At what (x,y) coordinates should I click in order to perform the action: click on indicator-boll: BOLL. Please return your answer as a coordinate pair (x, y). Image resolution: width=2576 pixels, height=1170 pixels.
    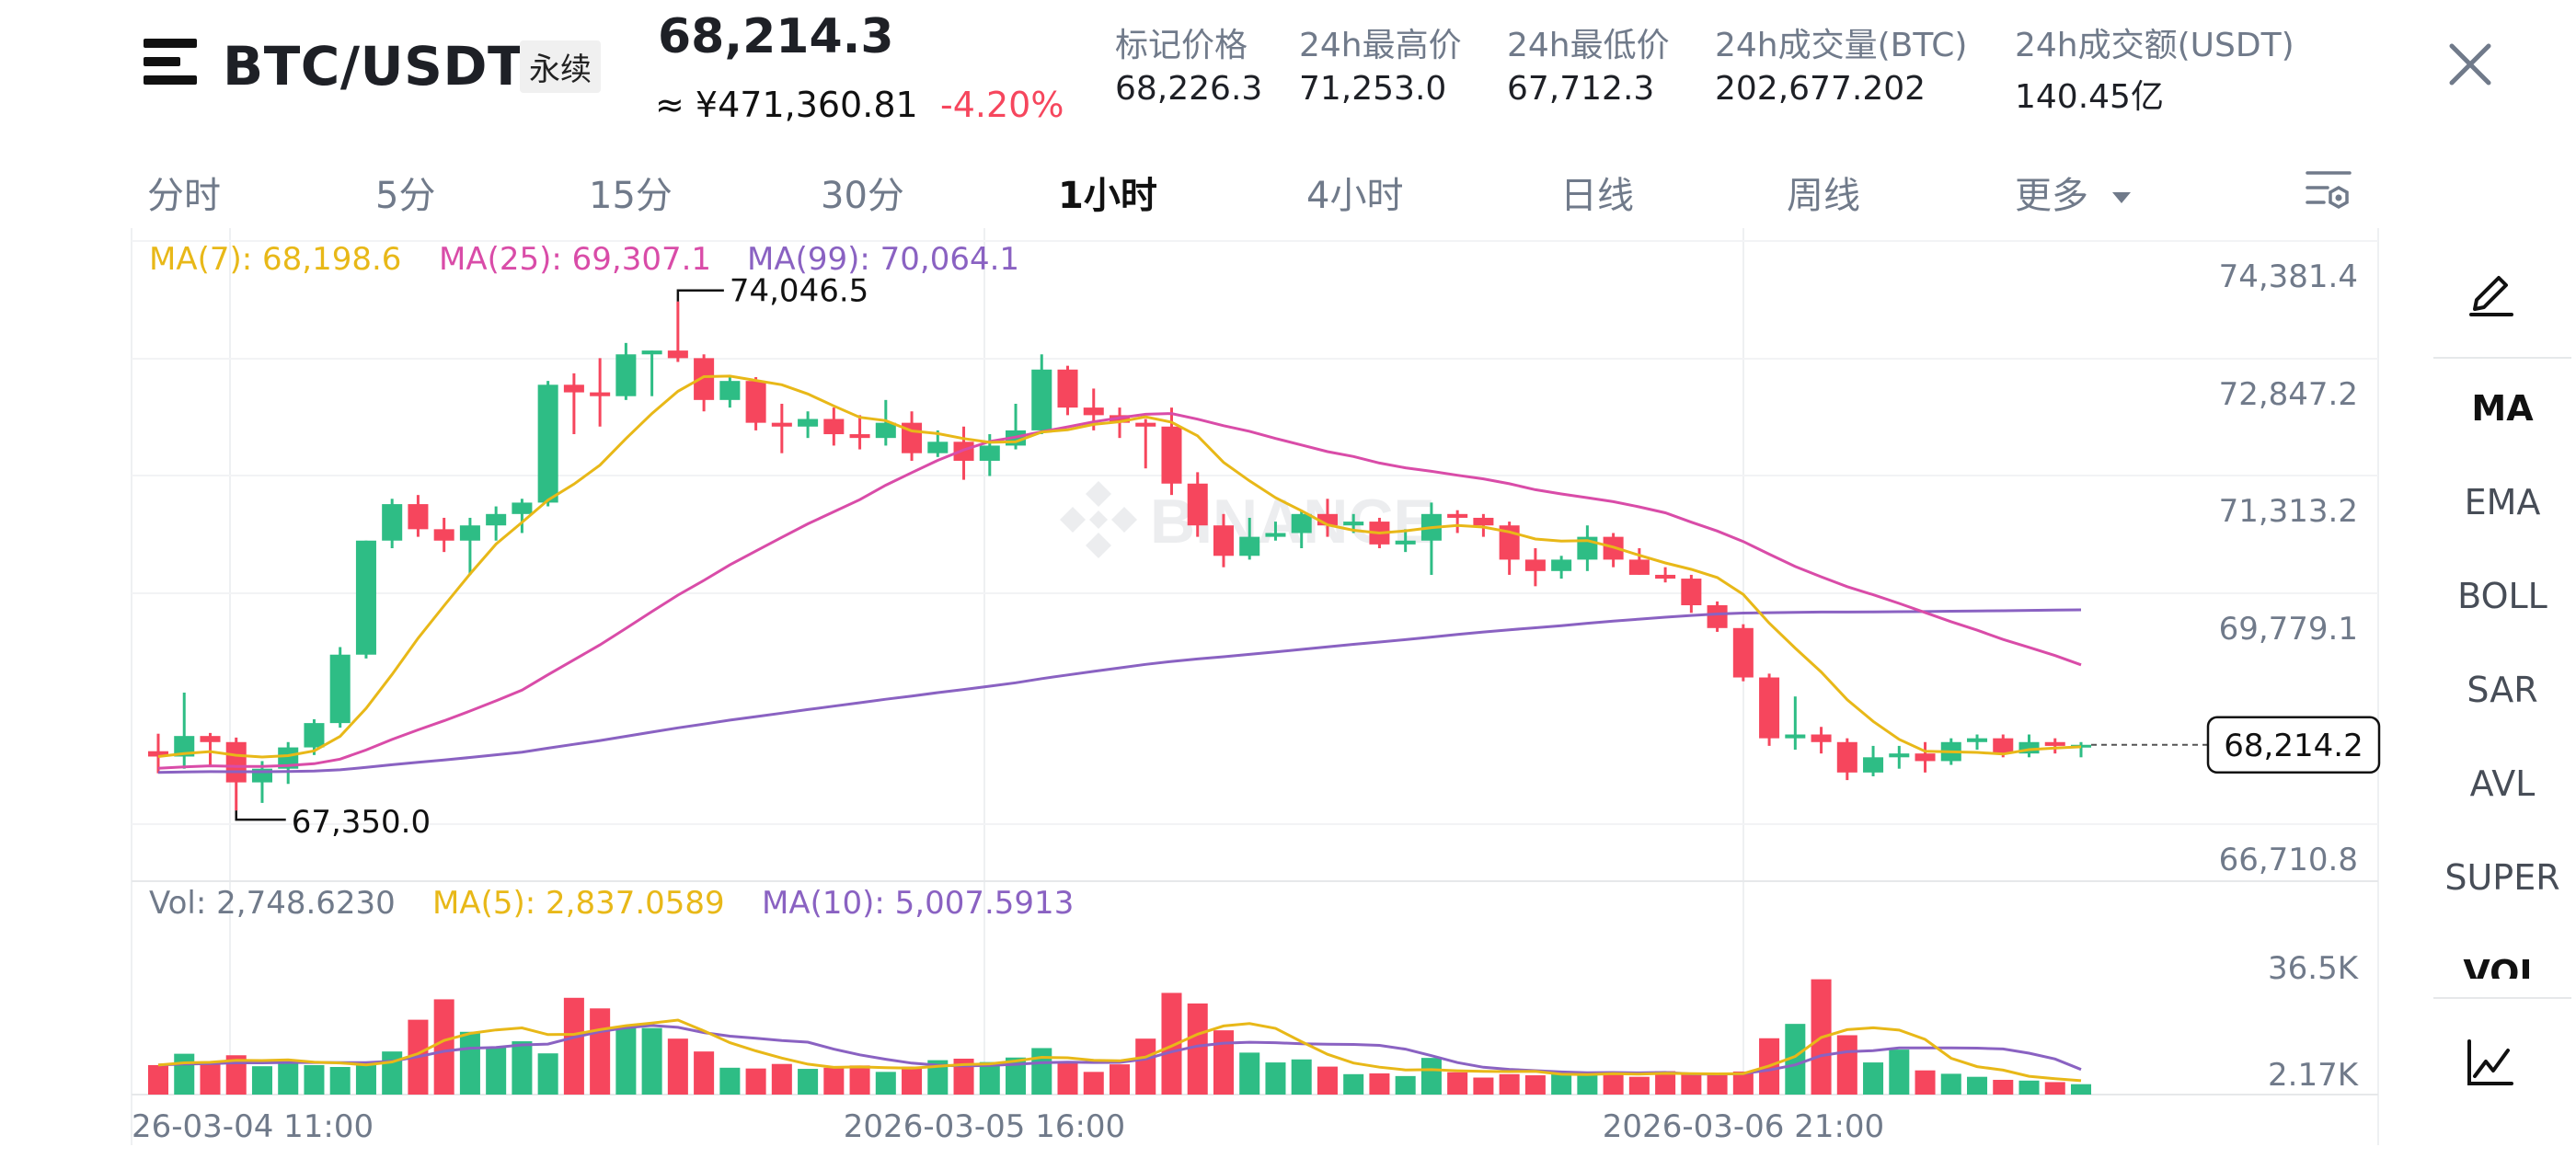
    Looking at the image, I should click on (2502, 596).